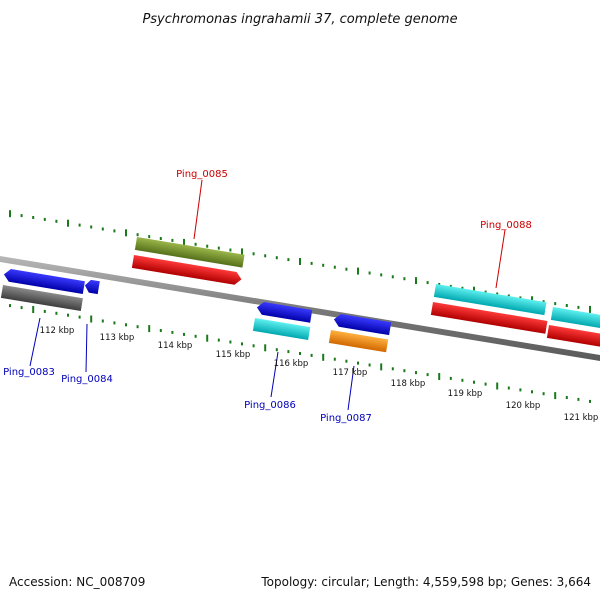 This screenshot has height=600, width=600. Describe the element at coordinates (506, 225) in the screenshot. I see `label-ping-0088: Ping_0088` at that location.